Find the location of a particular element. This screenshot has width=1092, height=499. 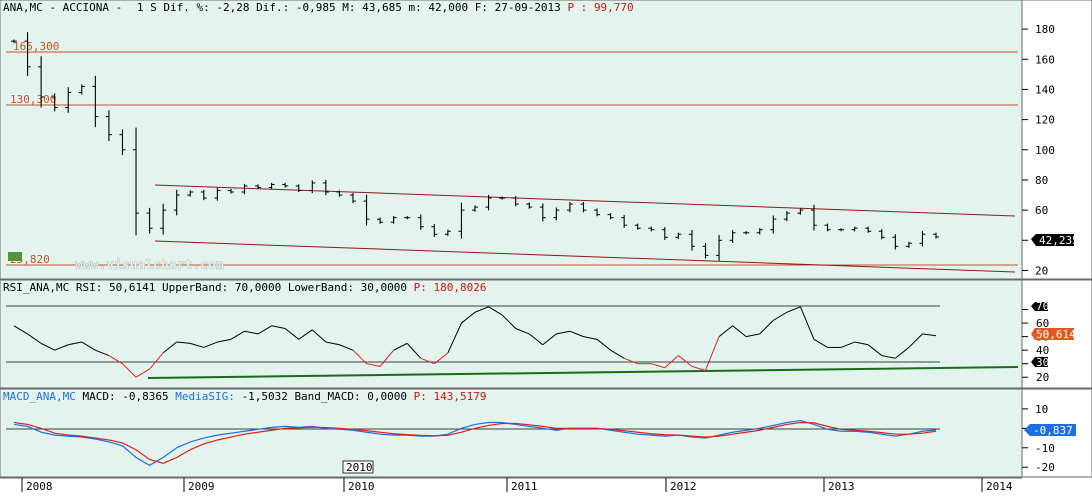

macd-value: -0,8365 is located at coordinates (145, 396).